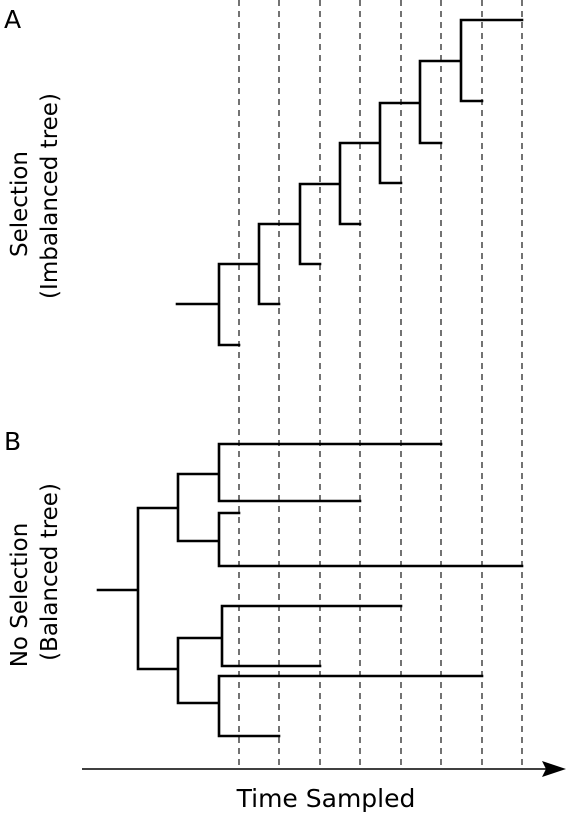 The image size is (571, 815). I want to click on time-axis: Time Sampled, so click(324, 787).